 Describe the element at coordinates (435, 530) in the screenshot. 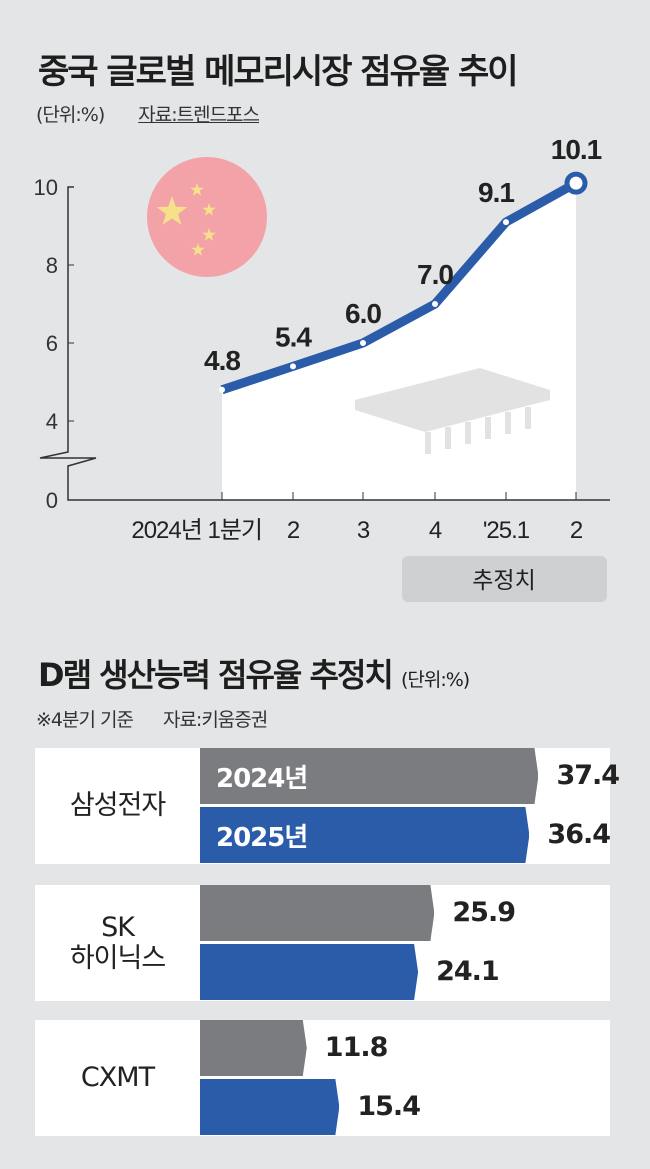

I see `x-tick-label: 4` at that location.